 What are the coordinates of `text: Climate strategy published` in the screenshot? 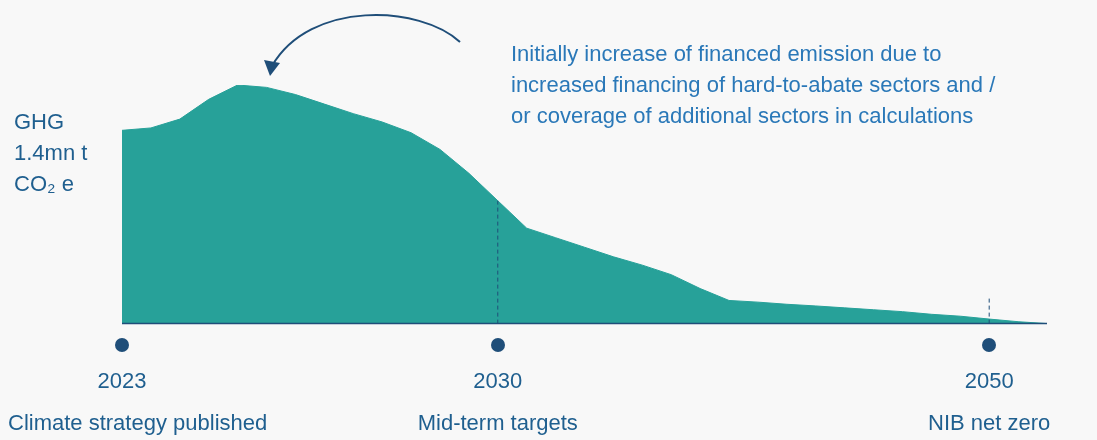 It's located at (138, 422).